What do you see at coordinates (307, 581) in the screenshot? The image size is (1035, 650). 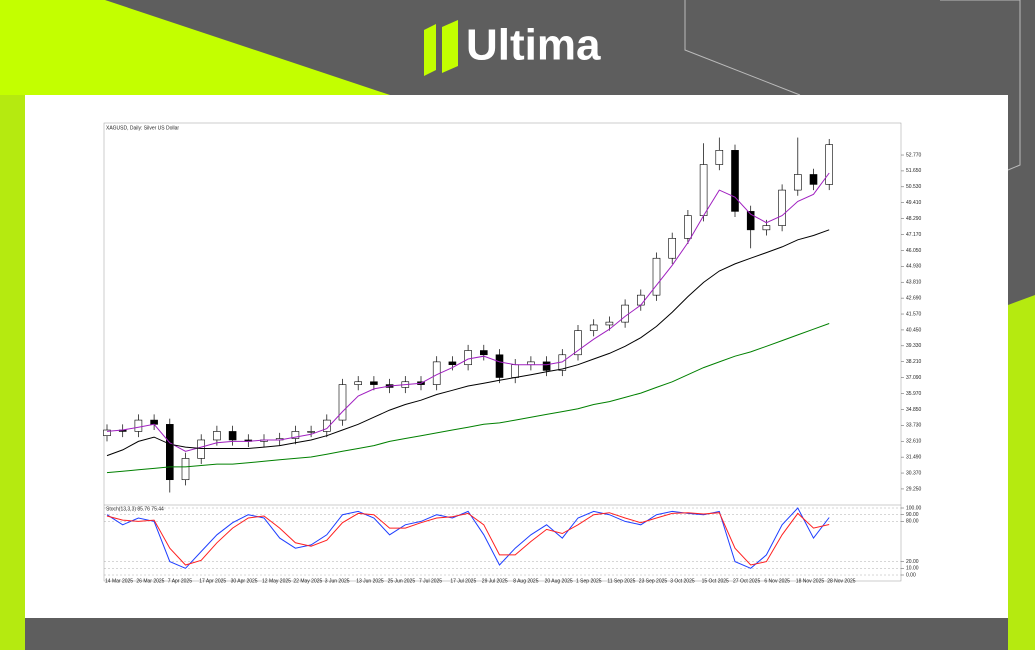 I see `x-tick-label: 22 May 2025` at bounding box center [307, 581].